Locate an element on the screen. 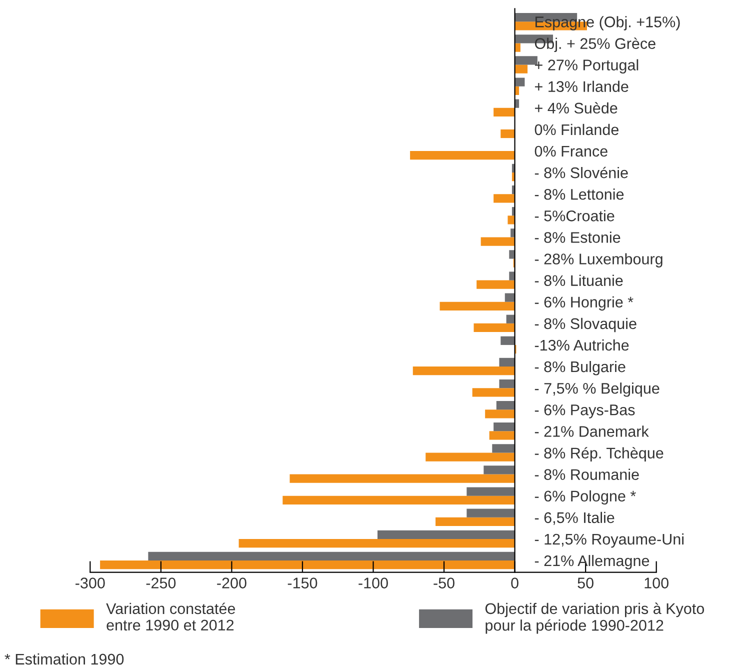  y-tick-label: - 6,5% Italie is located at coordinates (574, 518).